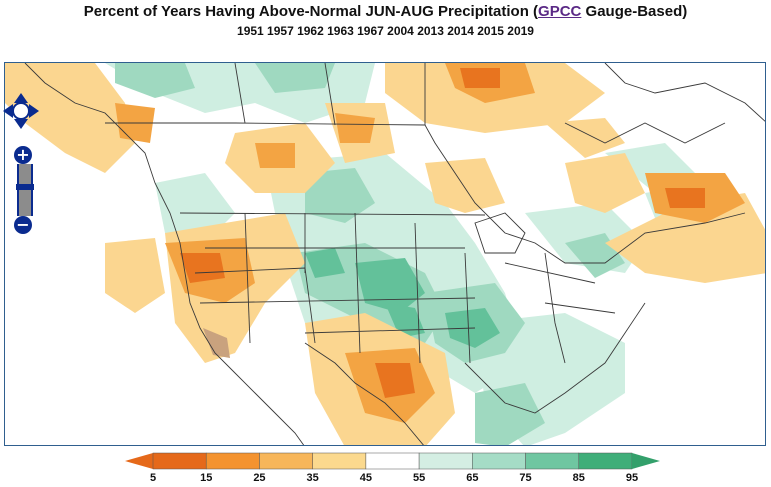  I want to click on color-legend: 5 15 25 35 45 55 65 75 85 95, so click(392, 469).